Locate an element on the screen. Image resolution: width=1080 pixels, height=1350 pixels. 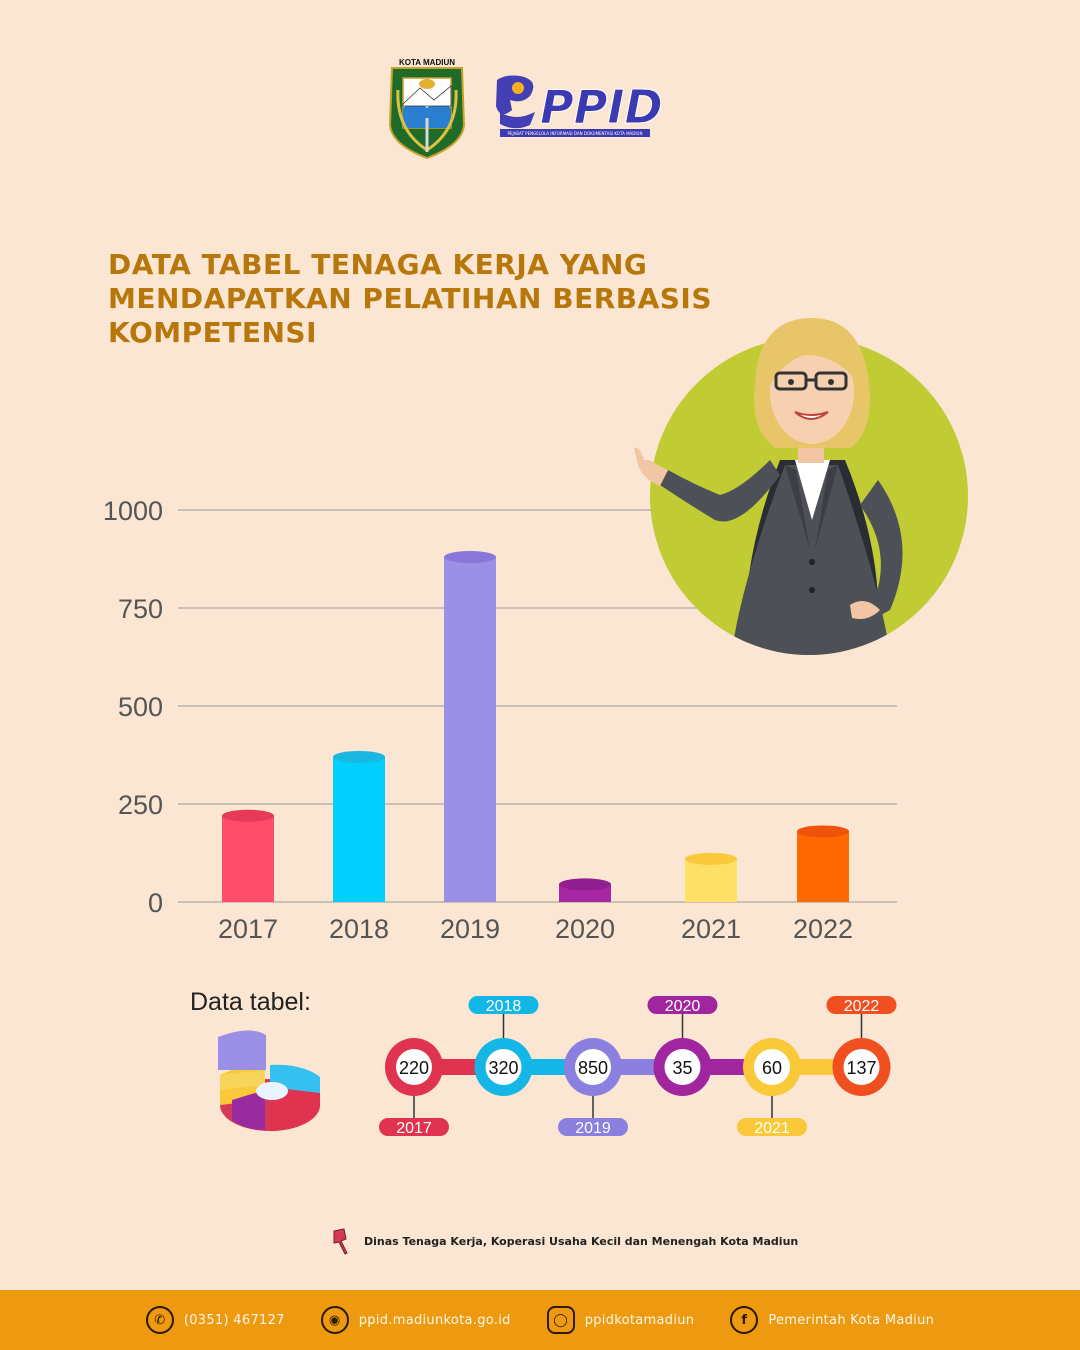
footer-phone-text: (0351) 467127 is located at coordinates (234, 1320).